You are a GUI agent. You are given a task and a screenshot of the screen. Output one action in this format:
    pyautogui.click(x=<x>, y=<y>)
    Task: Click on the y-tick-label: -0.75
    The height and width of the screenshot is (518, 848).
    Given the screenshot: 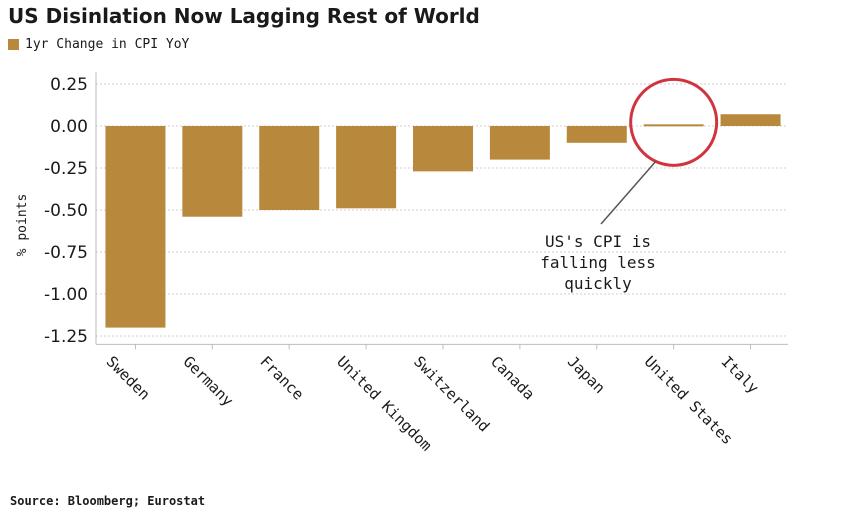 What is the action you would take?
    pyautogui.click(x=66, y=253)
    